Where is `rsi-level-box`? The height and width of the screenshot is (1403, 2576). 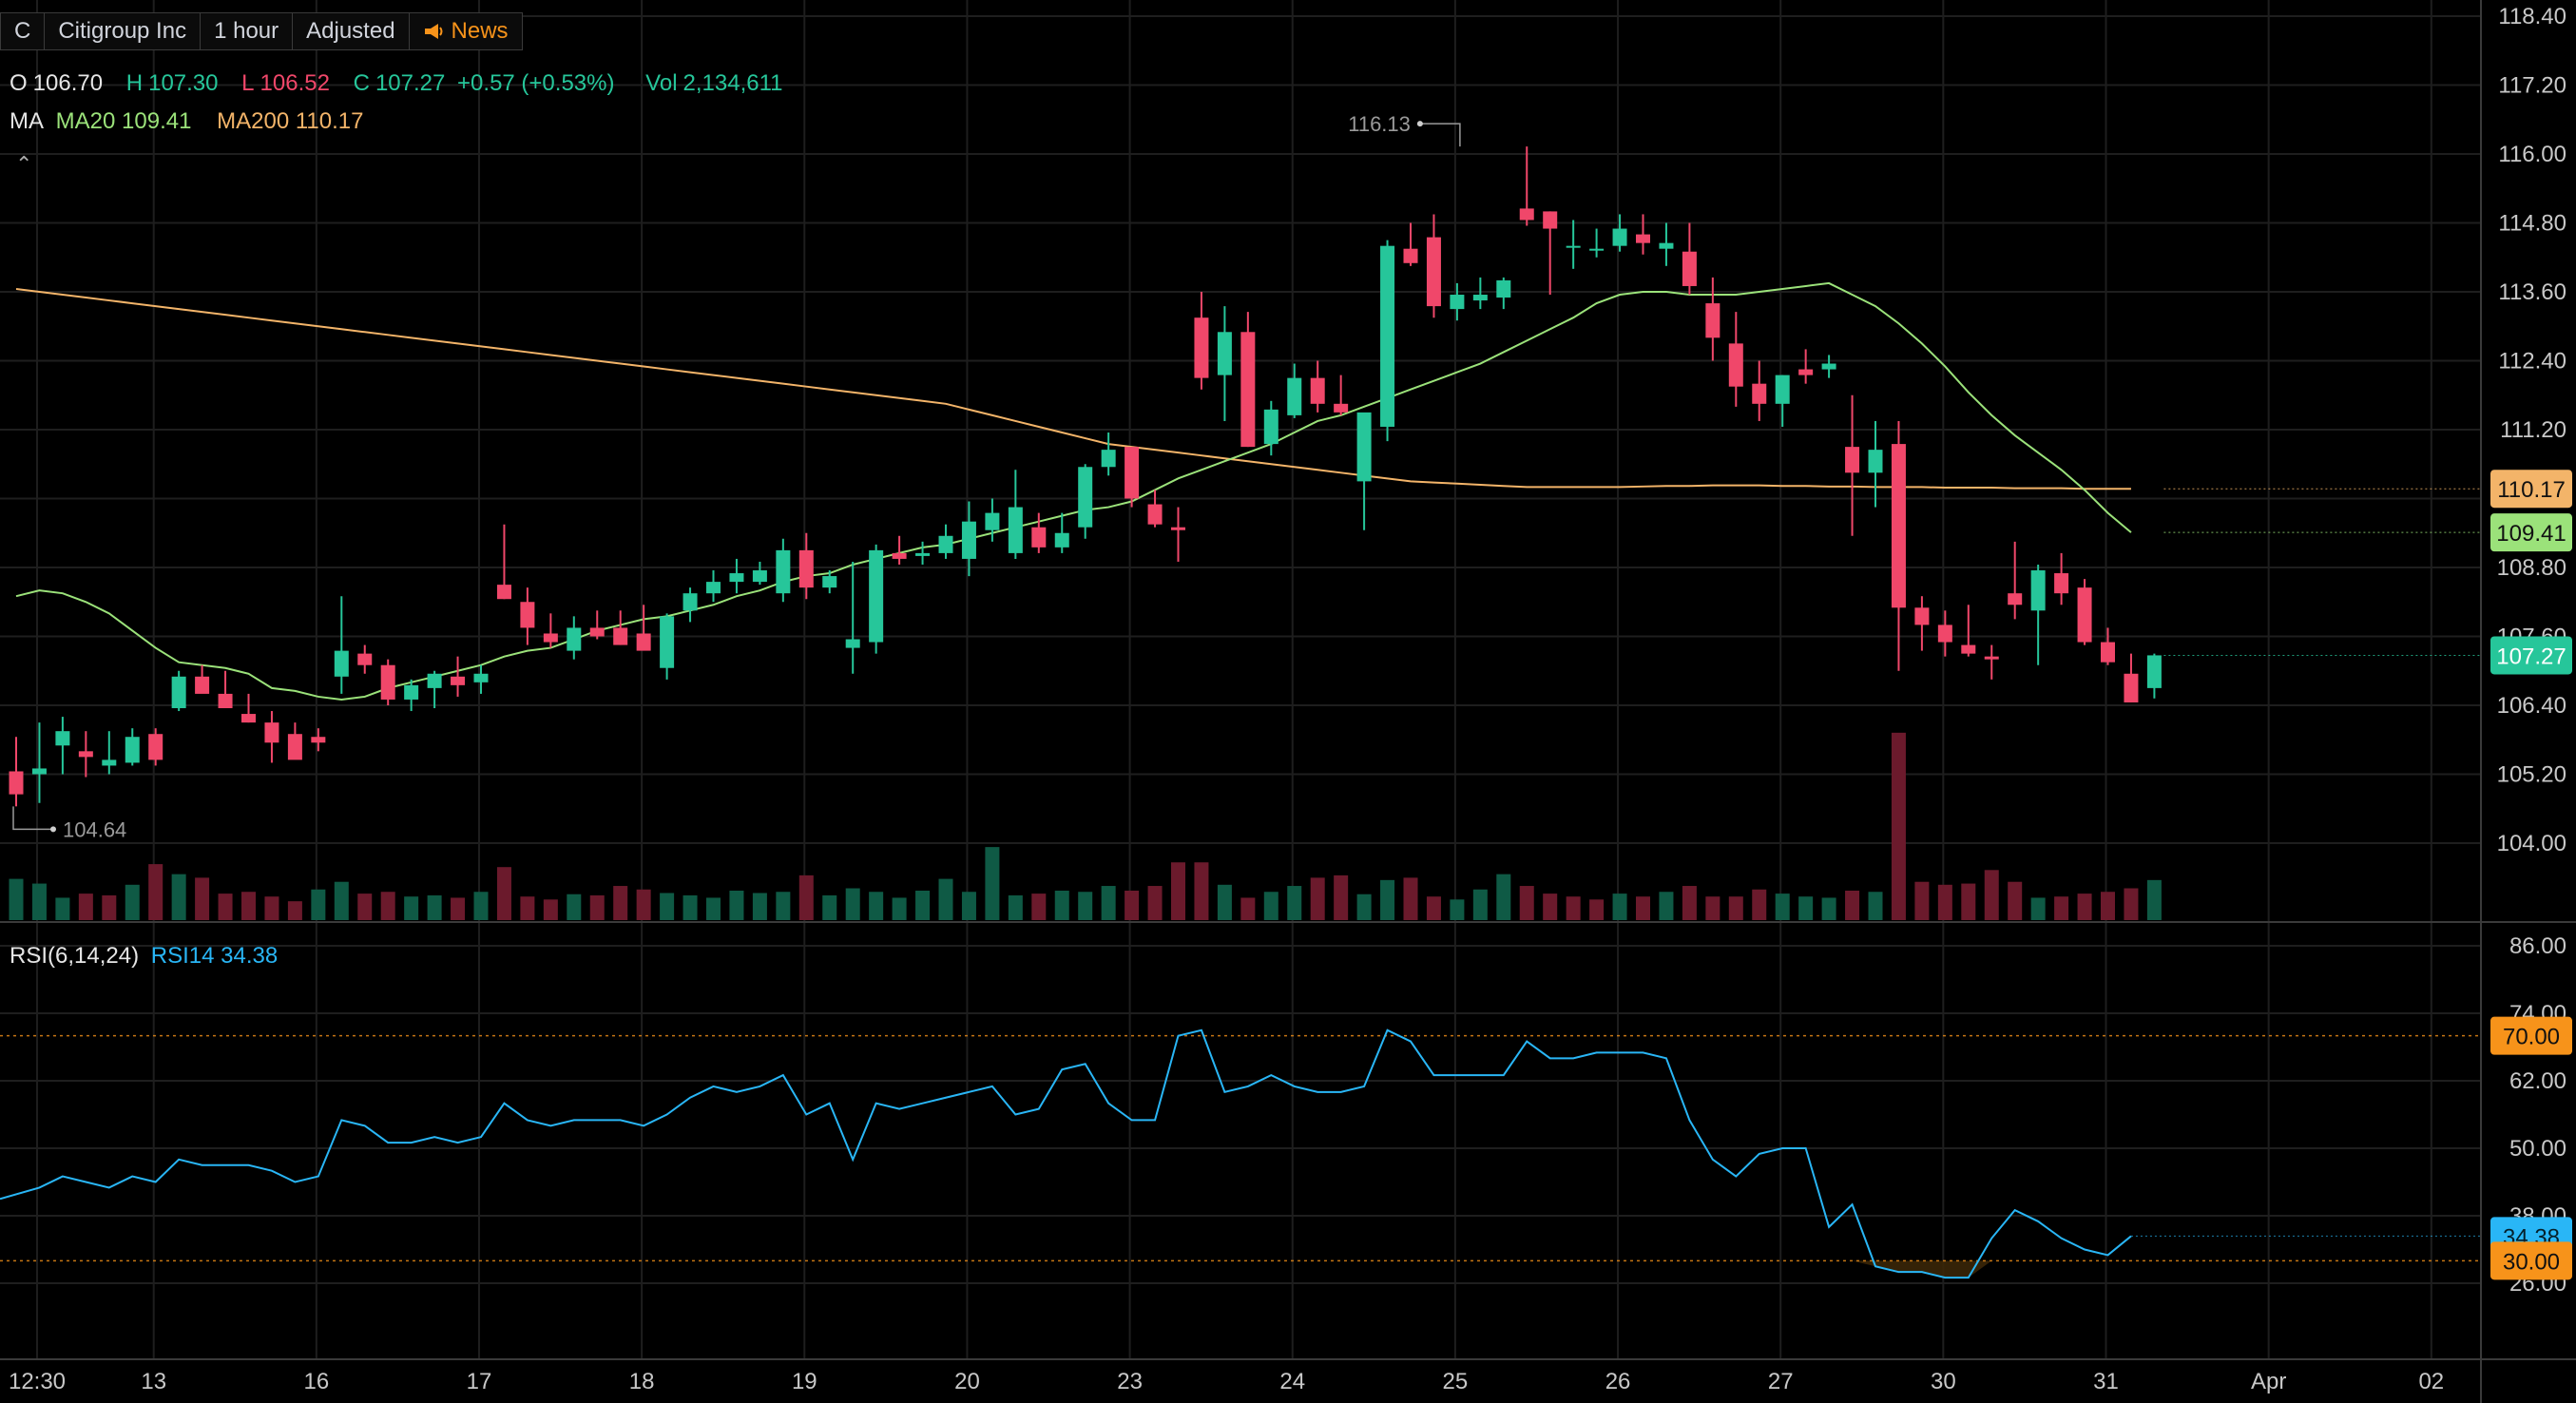
rsi-level-box is located at coordinates (2531, 1035).